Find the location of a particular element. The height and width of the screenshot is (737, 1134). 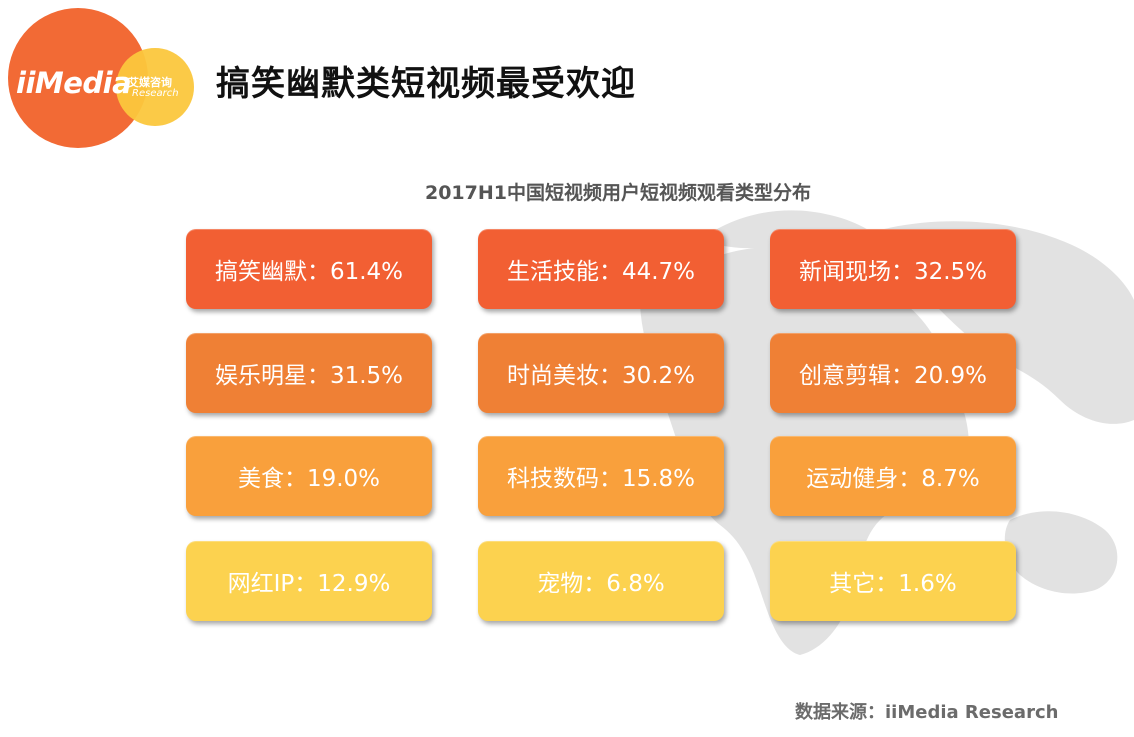

logo-wordmark: iiMedia is located at coordinates (74, 83).